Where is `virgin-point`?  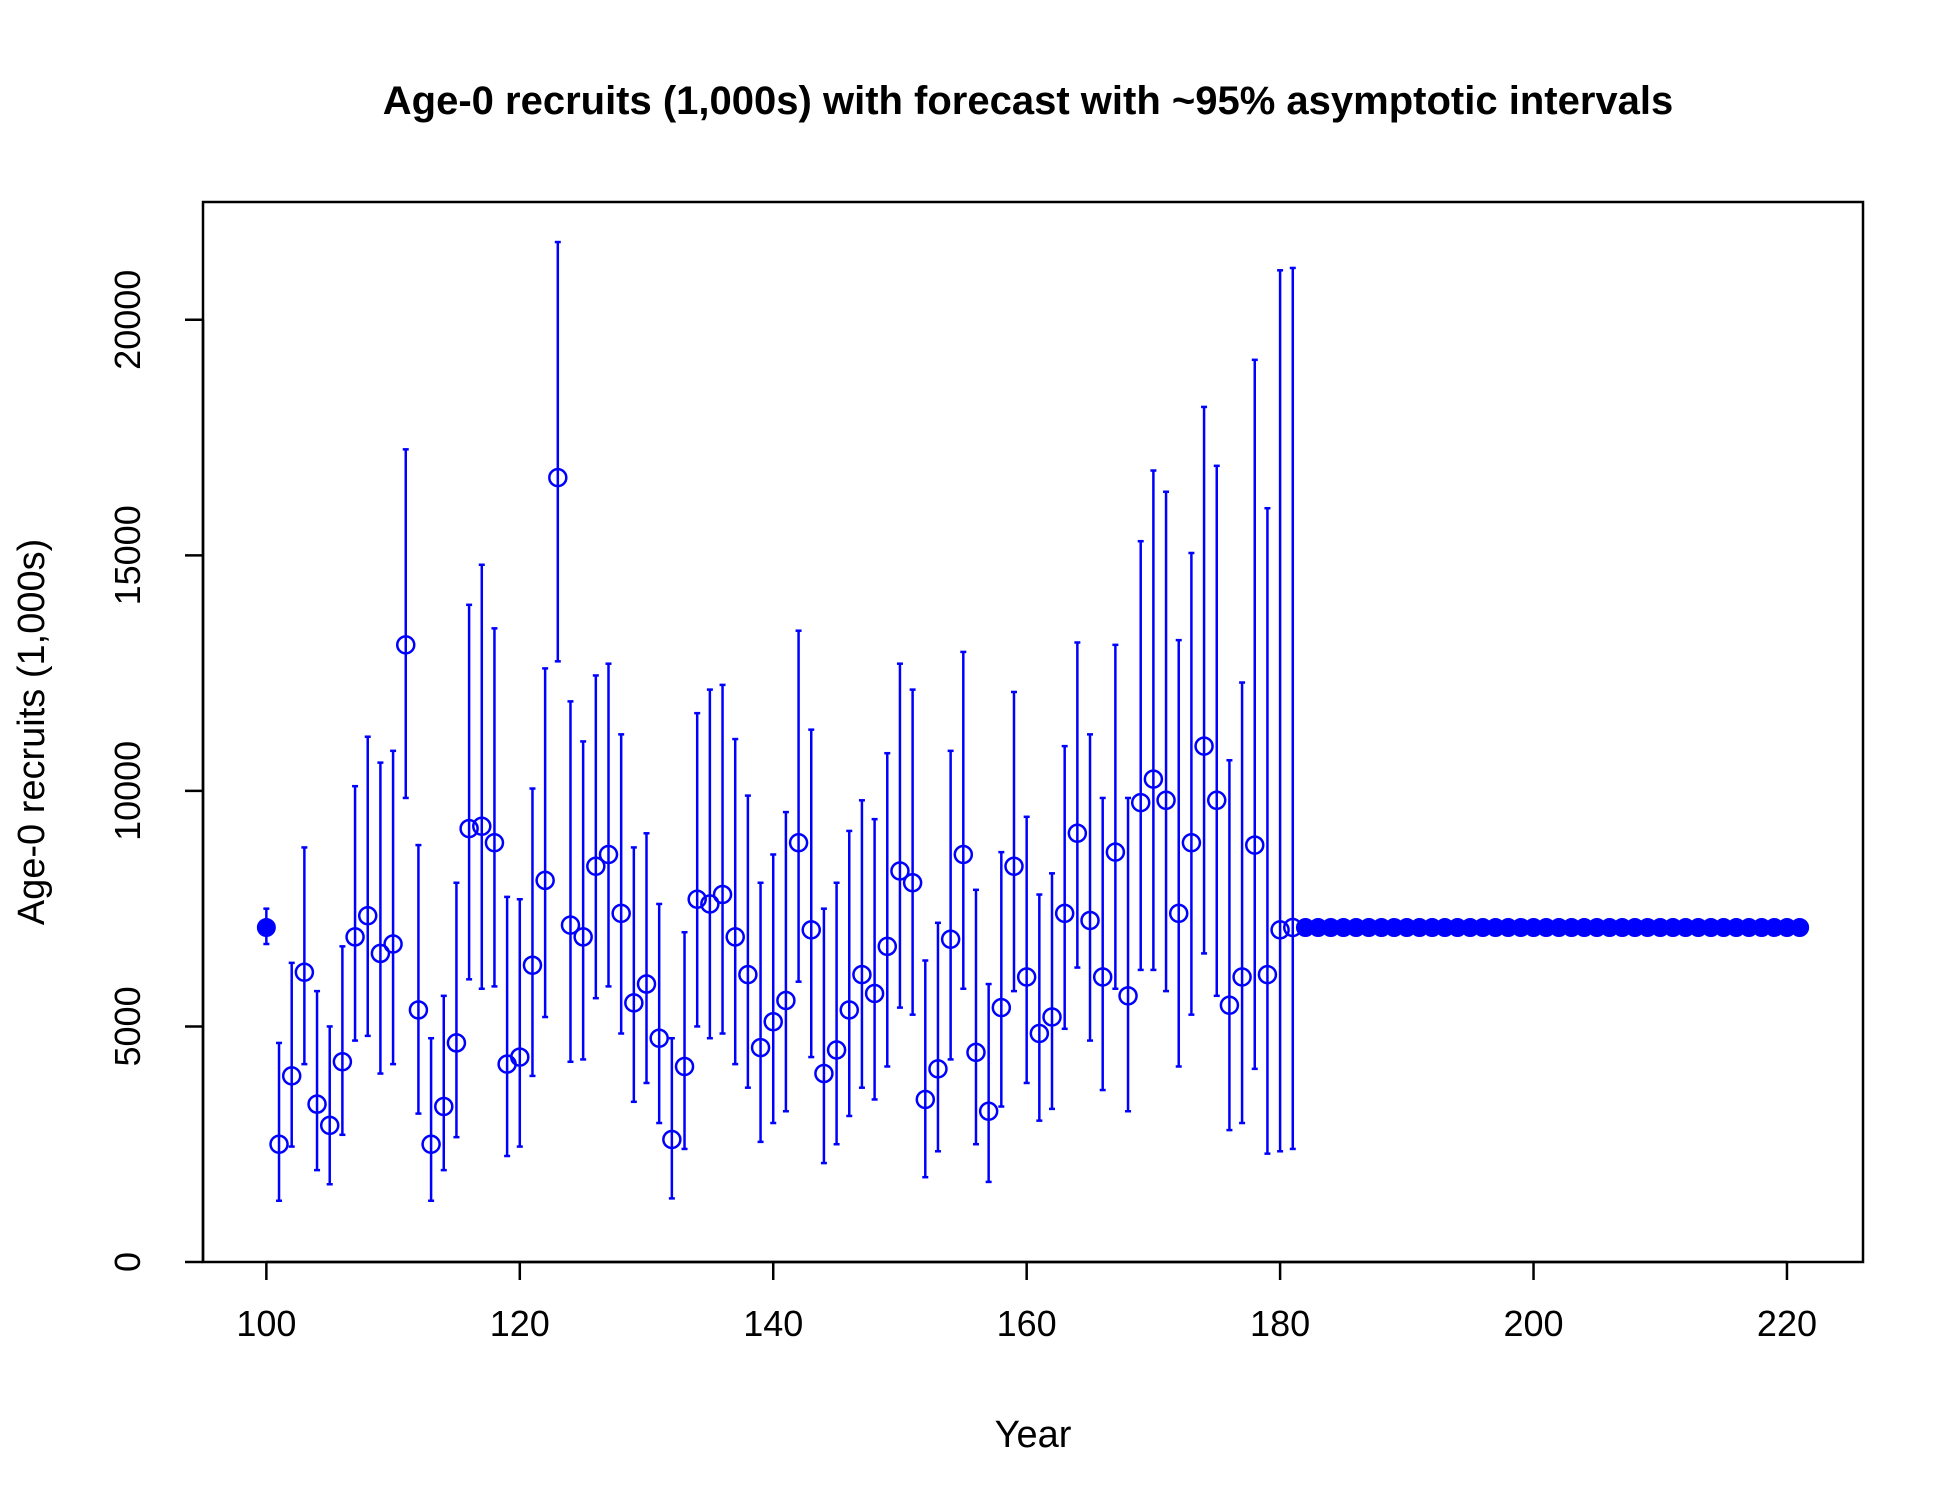 virgin-point is located at coordinates (266, 928).